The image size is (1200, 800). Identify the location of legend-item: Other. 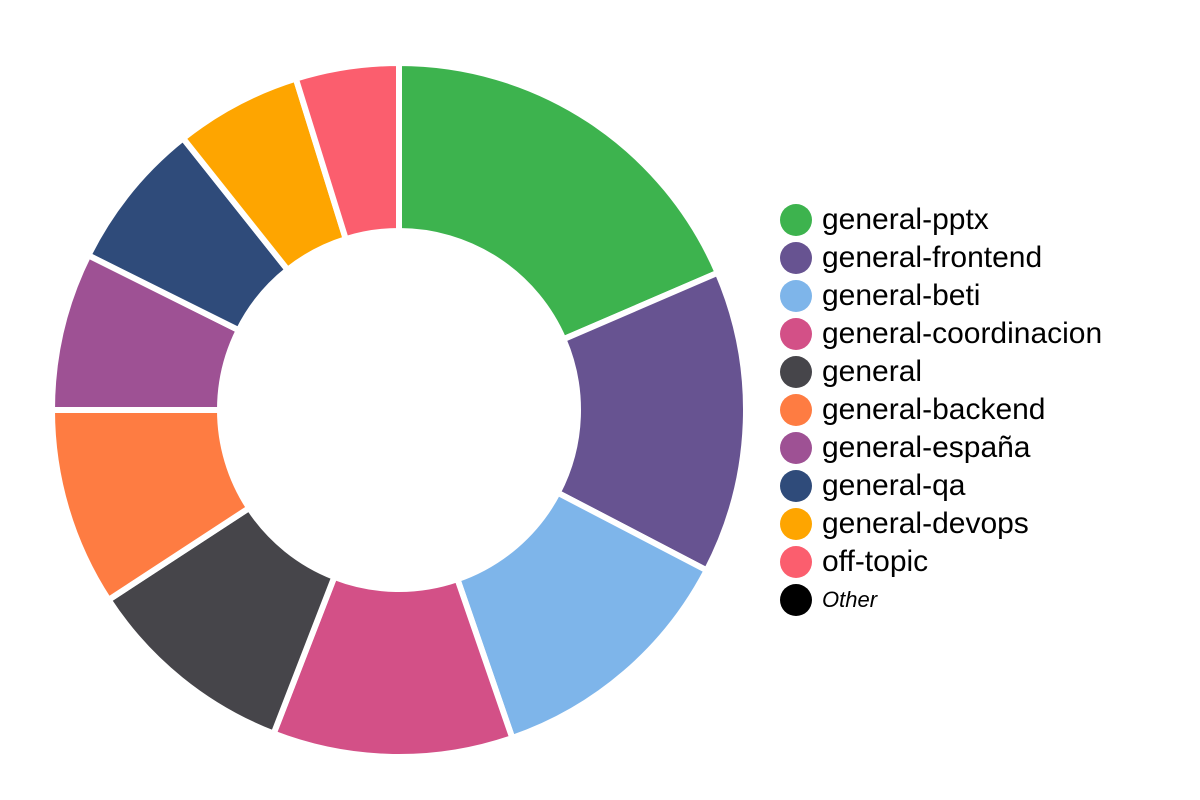
(941, 600).